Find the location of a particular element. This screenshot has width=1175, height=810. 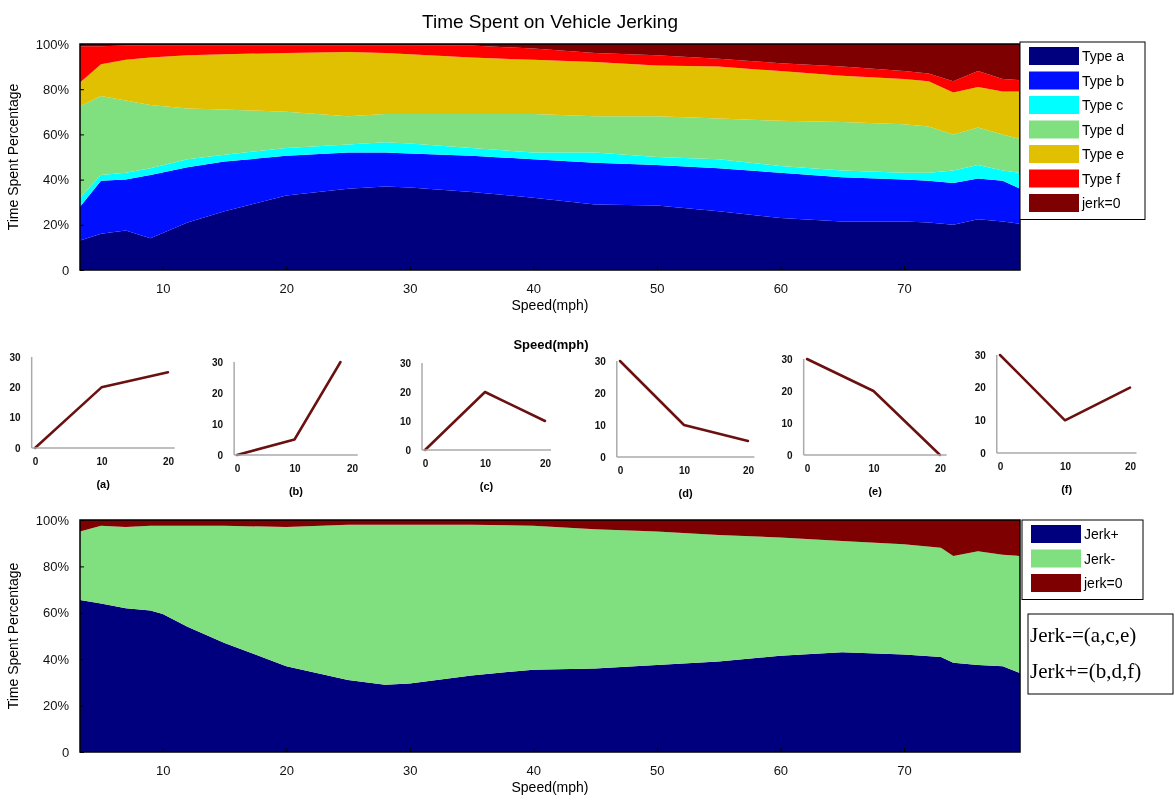

x-axis-title: (c) is located at coordinates (486, 486).